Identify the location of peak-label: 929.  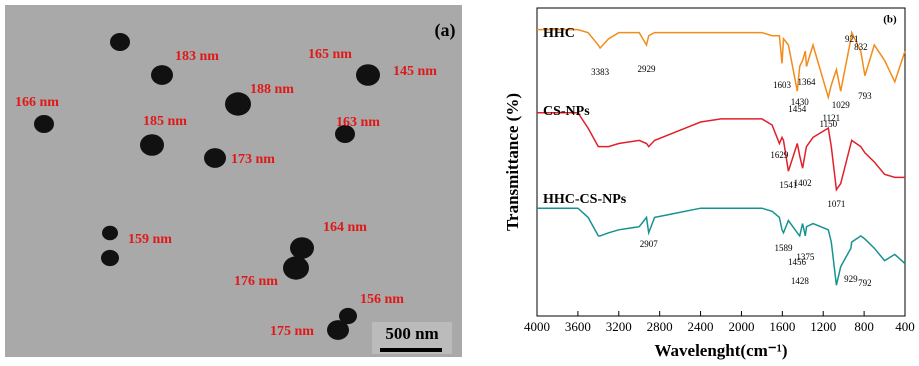
(851, 279).